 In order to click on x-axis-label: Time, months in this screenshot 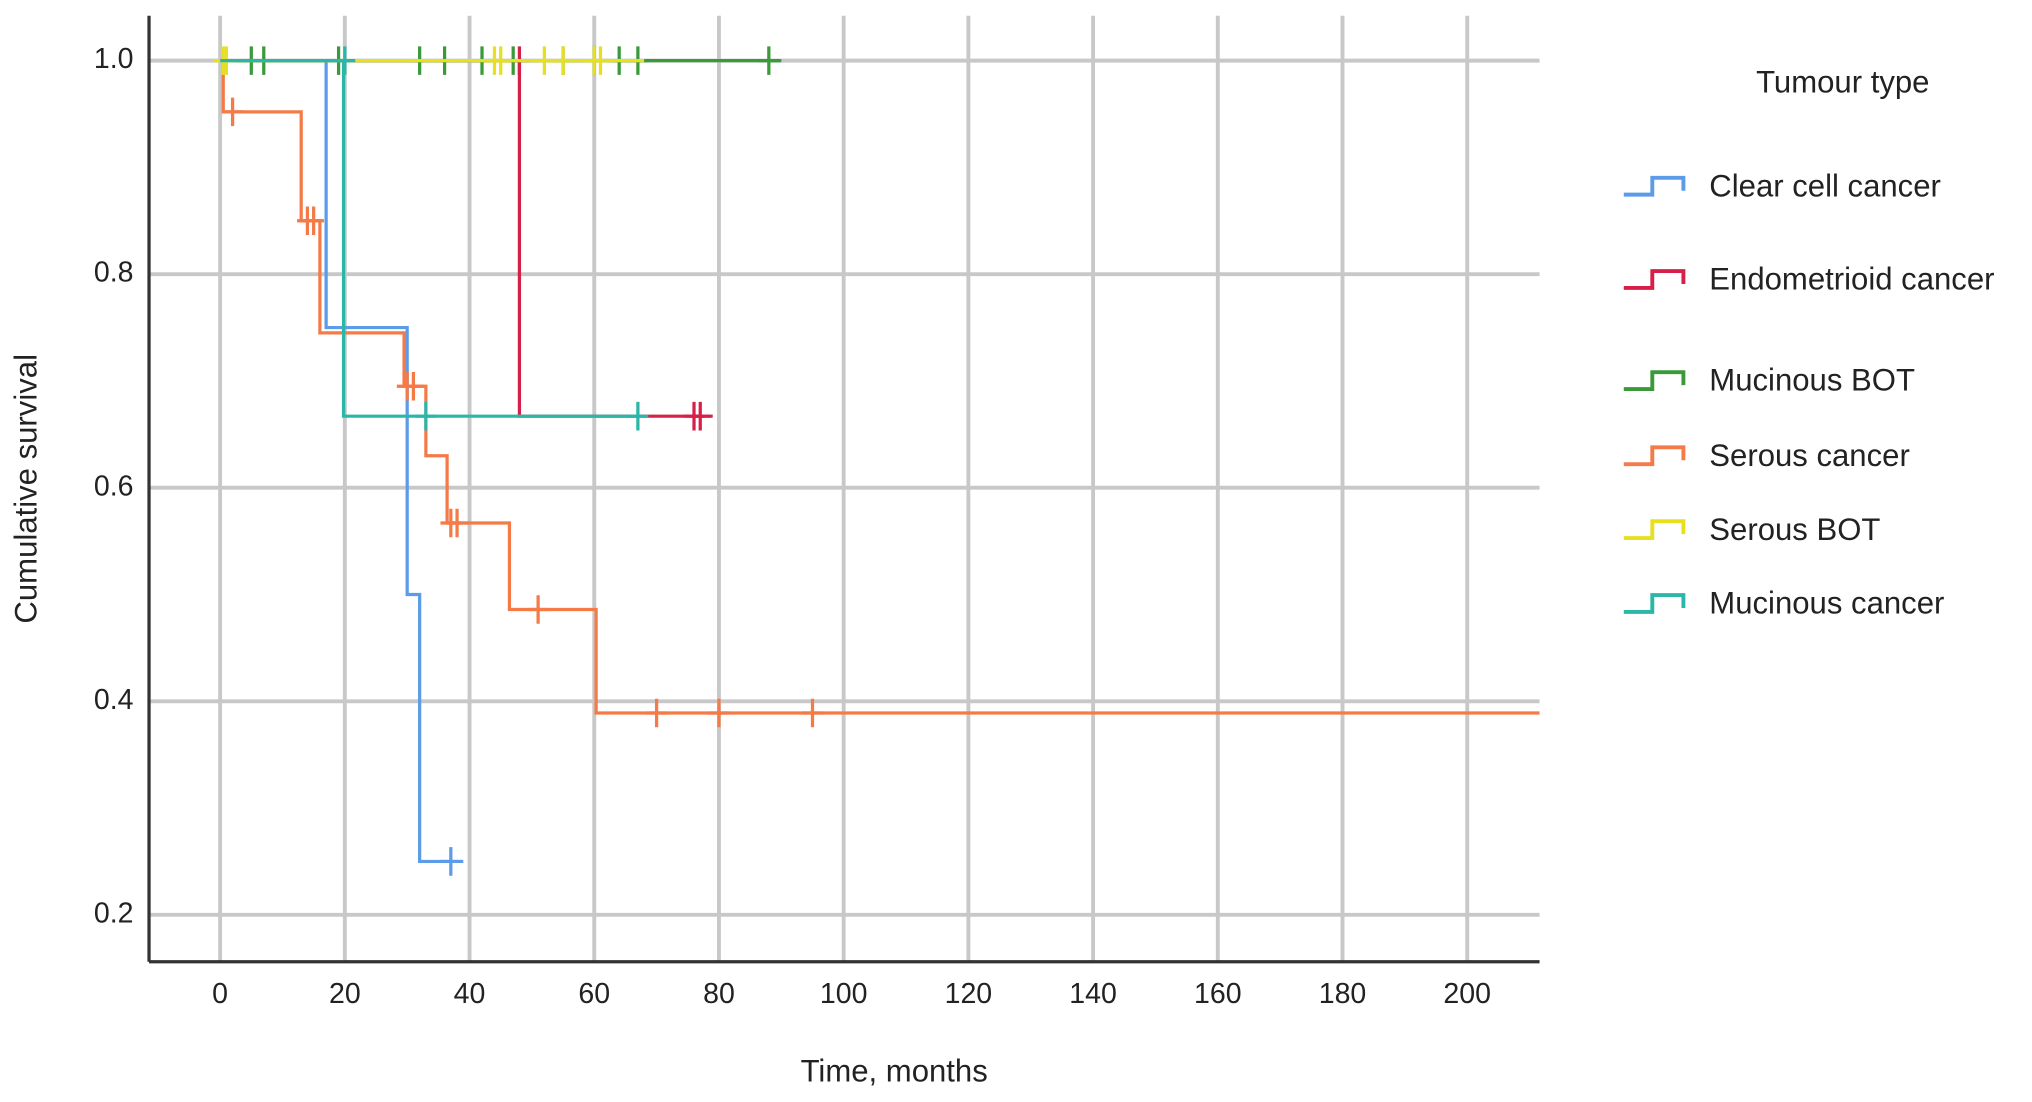, I will do `click(894, 1070)`.